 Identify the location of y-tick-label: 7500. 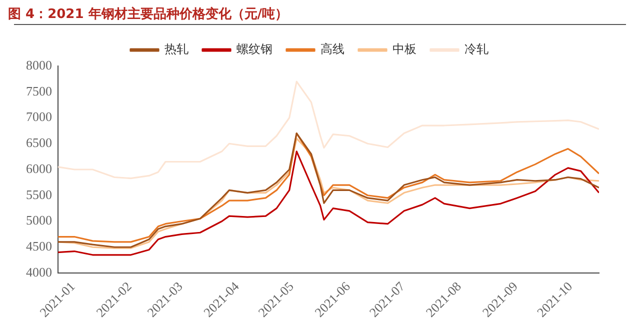
(39, 90).